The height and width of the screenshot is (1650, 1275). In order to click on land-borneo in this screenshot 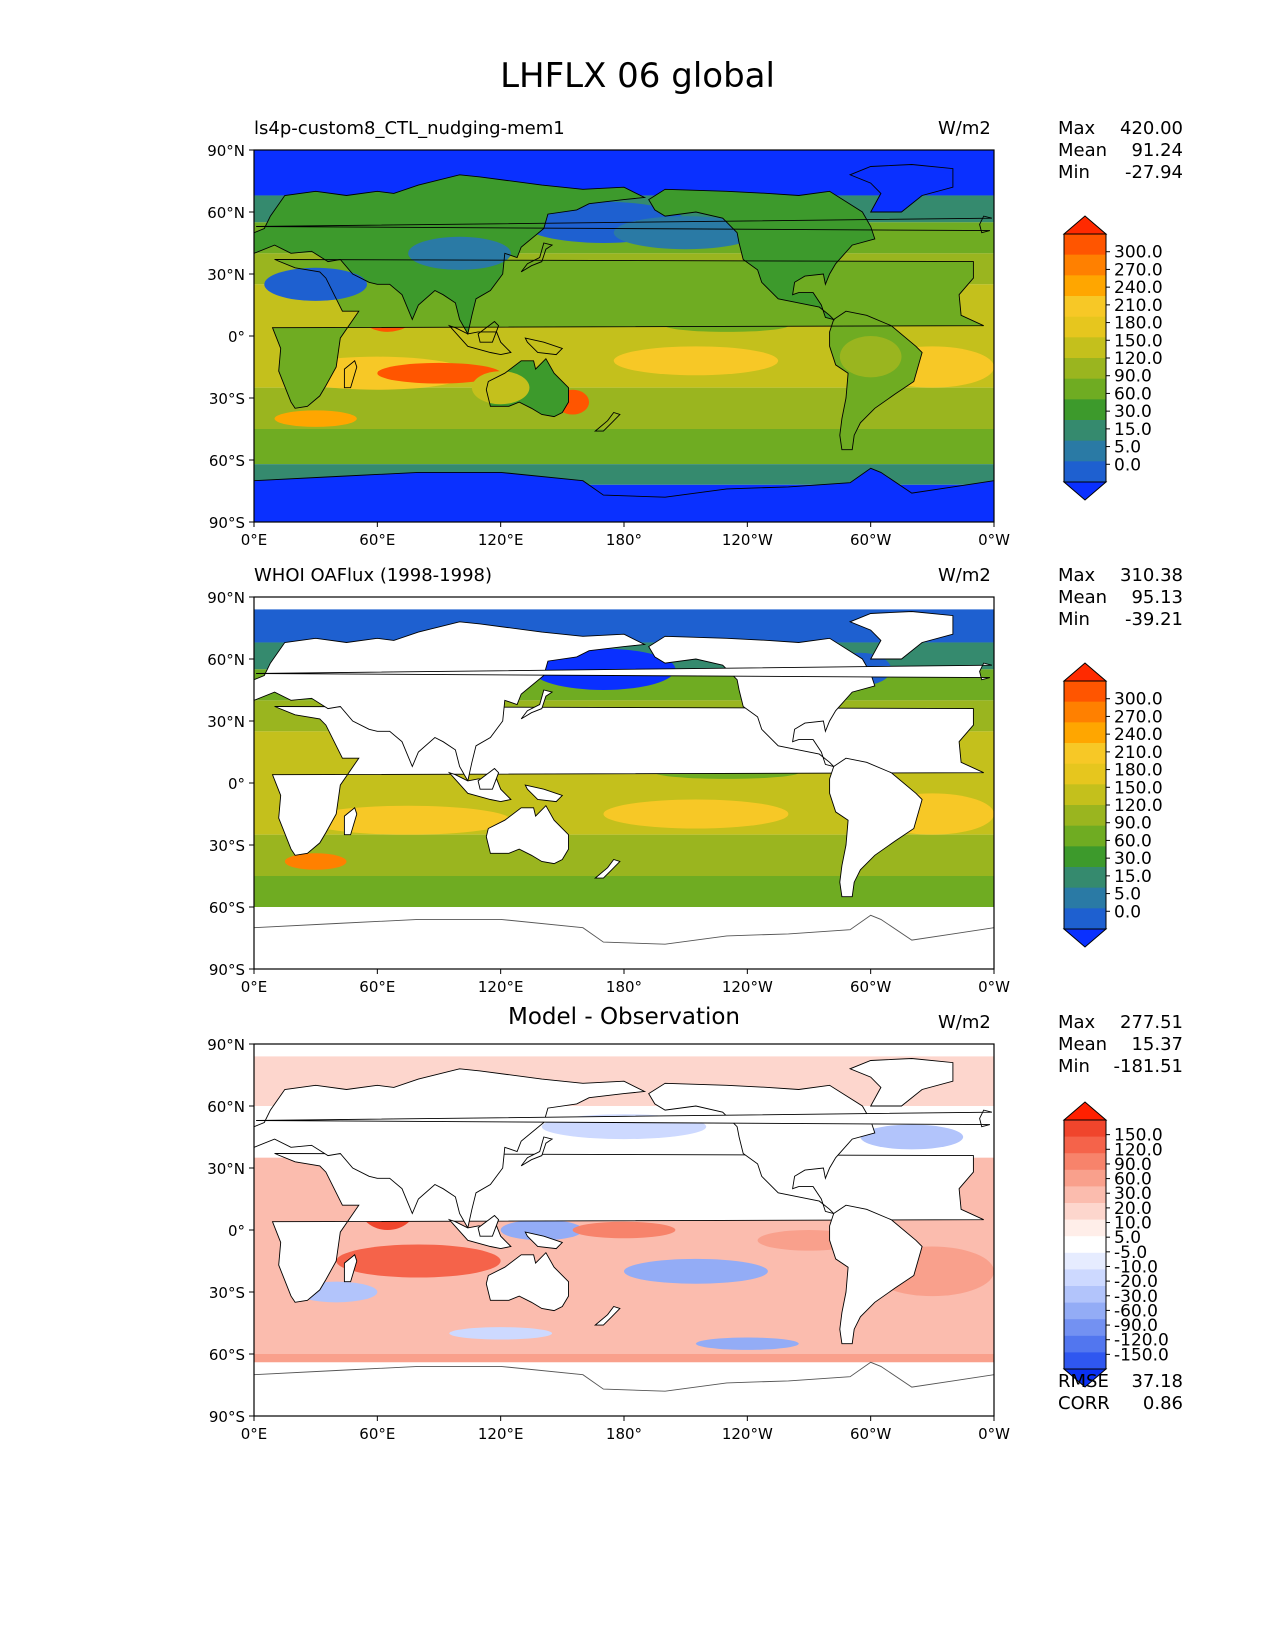, I will do `click(488, 778)`.